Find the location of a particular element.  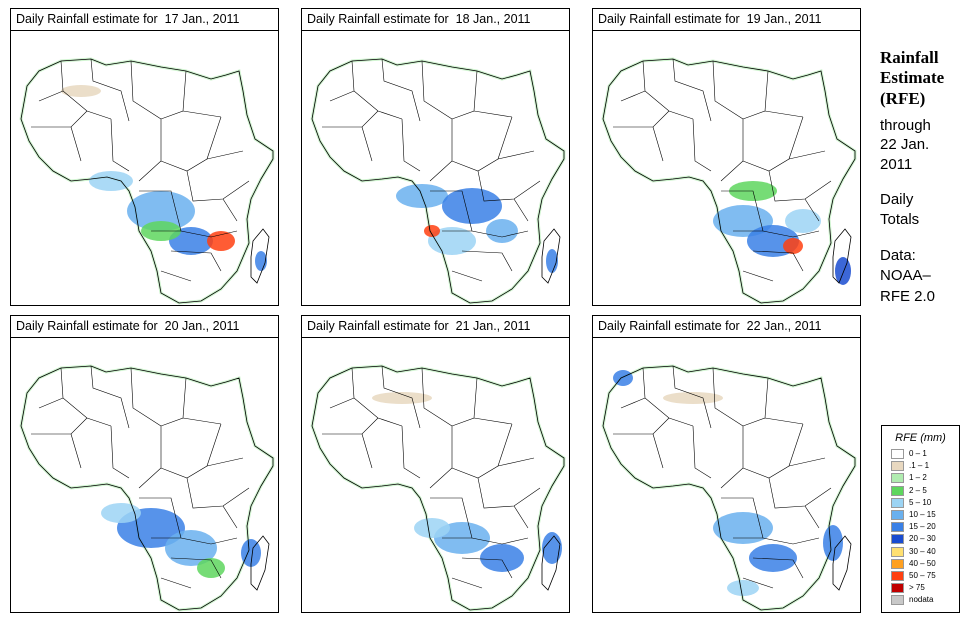

legend-label: 1 – 2 is located at coordinates (918, 478).